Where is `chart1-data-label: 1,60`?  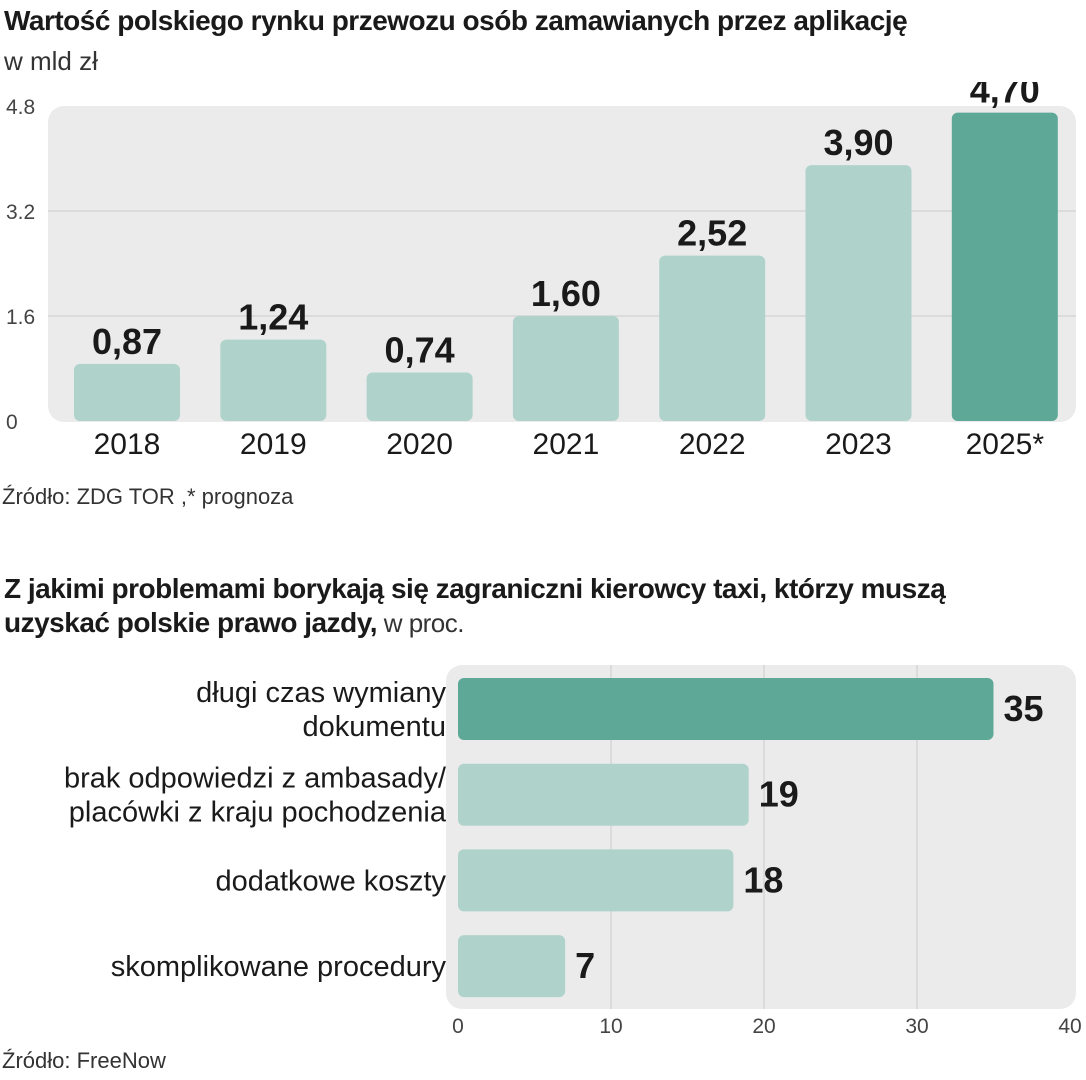
chart1-data-label: 1,60 is located at coordinates (566, 293).